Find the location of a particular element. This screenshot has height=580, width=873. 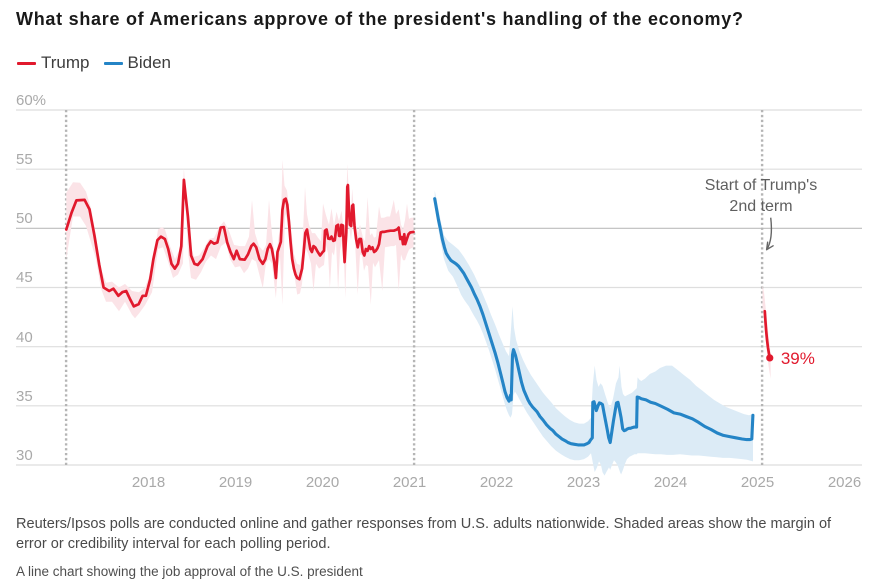

y-axis-label-55: 55 is located at coordinates (24, 160).